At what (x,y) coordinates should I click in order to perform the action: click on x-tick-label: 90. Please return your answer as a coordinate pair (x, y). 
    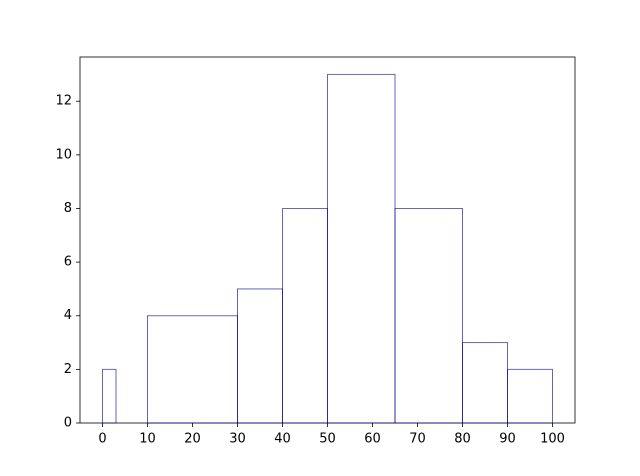
    Looking at the image, I should click on (507, 439).